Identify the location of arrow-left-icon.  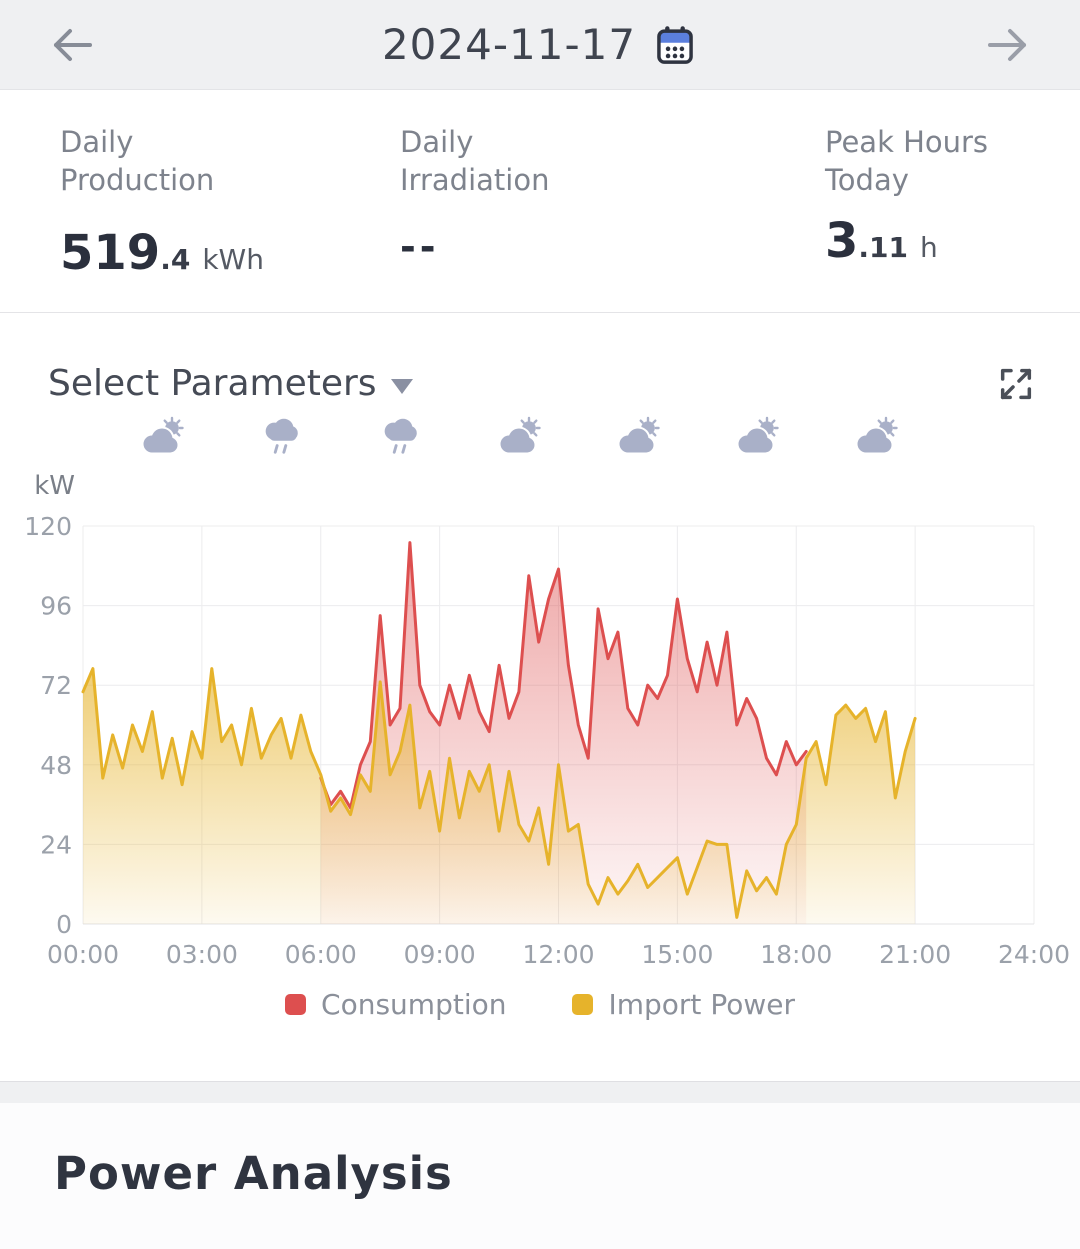
(73, 44).